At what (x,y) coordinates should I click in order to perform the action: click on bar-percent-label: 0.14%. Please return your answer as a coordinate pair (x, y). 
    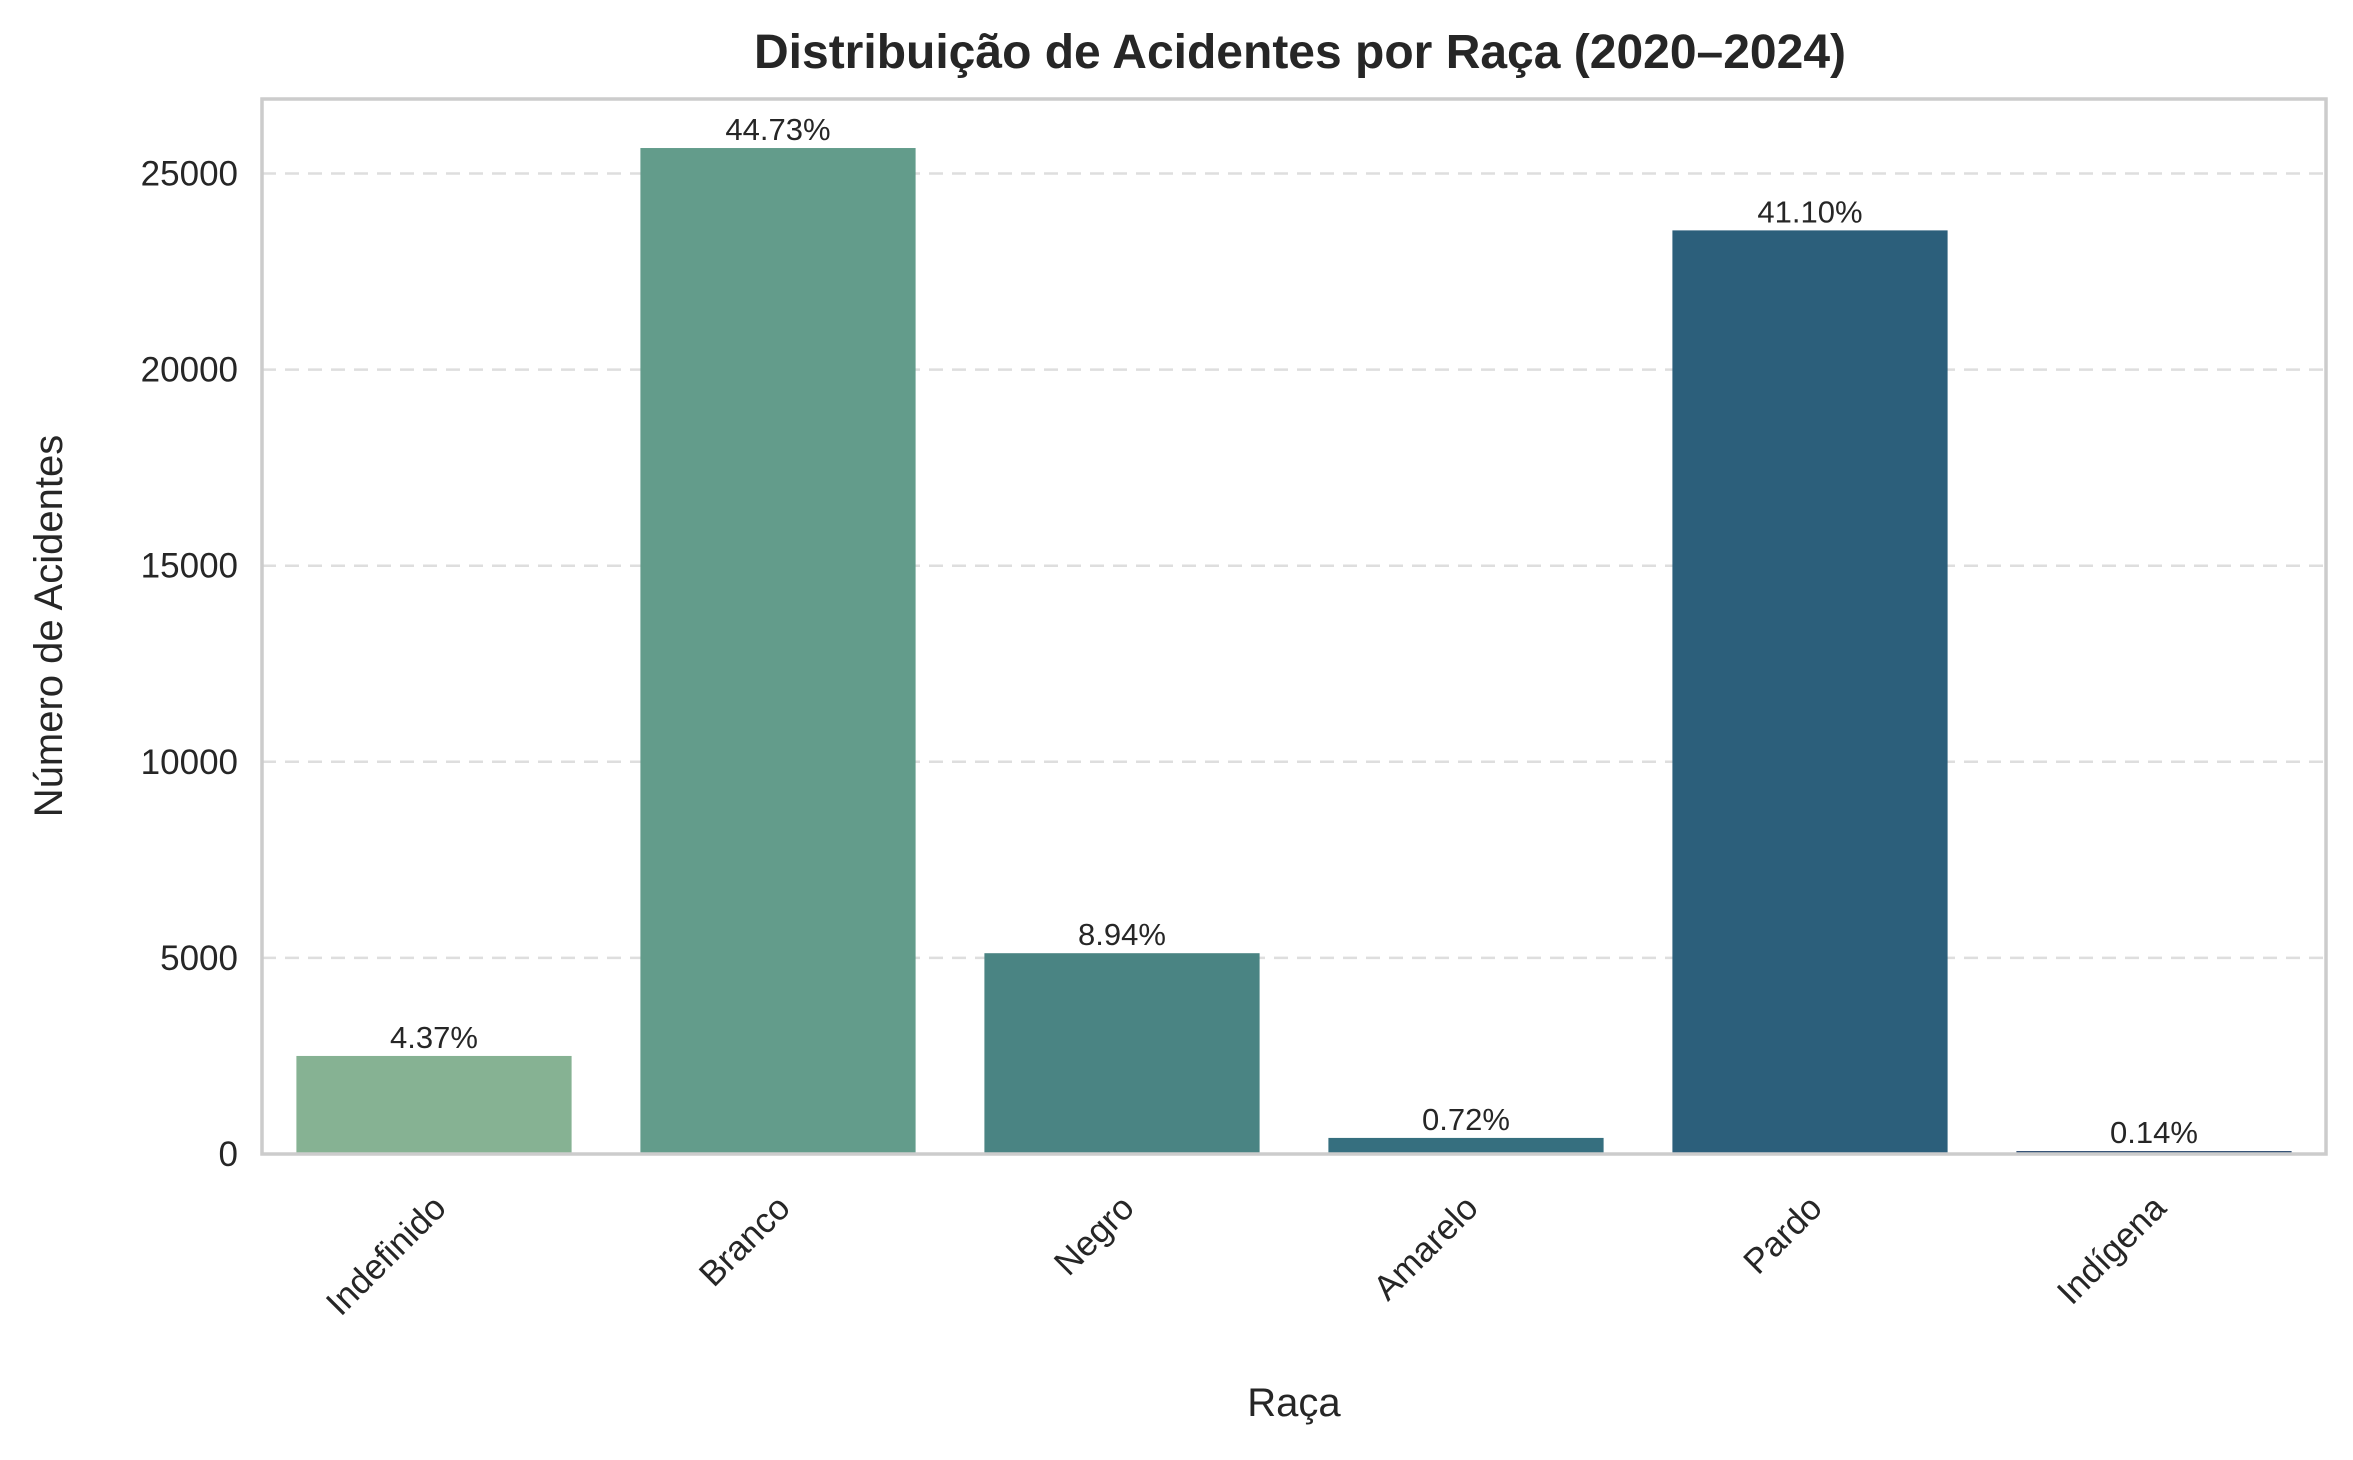
    Looking at the image, I should click on (2154, 1132).